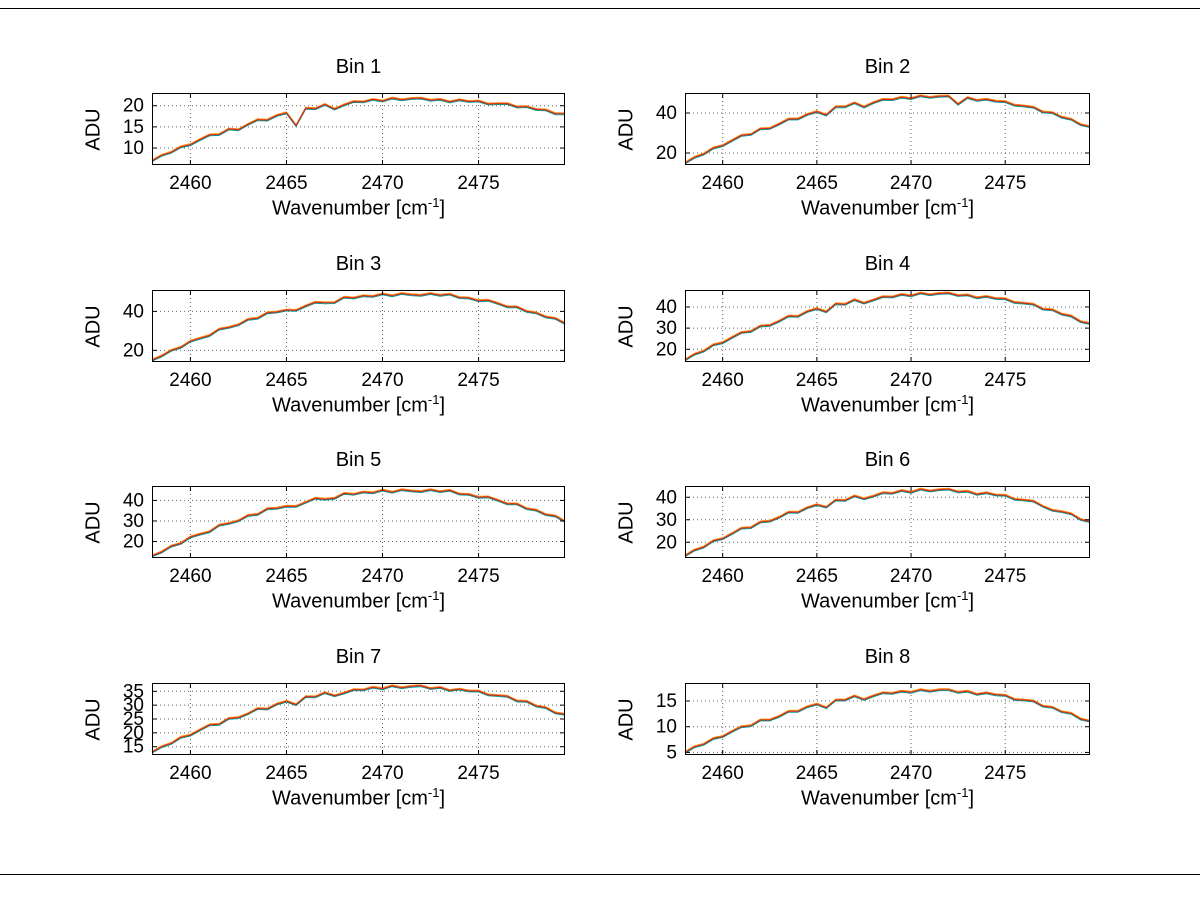 The width and height of the screenshot is (1200, 901). Describe the element at coordinates (671, 752) in the screenshot. I see `y-tick-label: 5` at that location.